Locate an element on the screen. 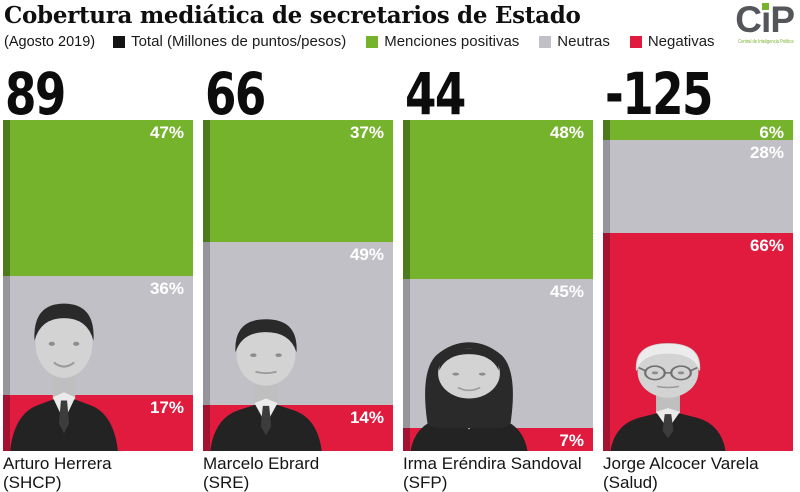 Image resolution: width=800 pixels, height=492 pixels. secretary-dept: (Salud) is located at coordinates (630, 482).